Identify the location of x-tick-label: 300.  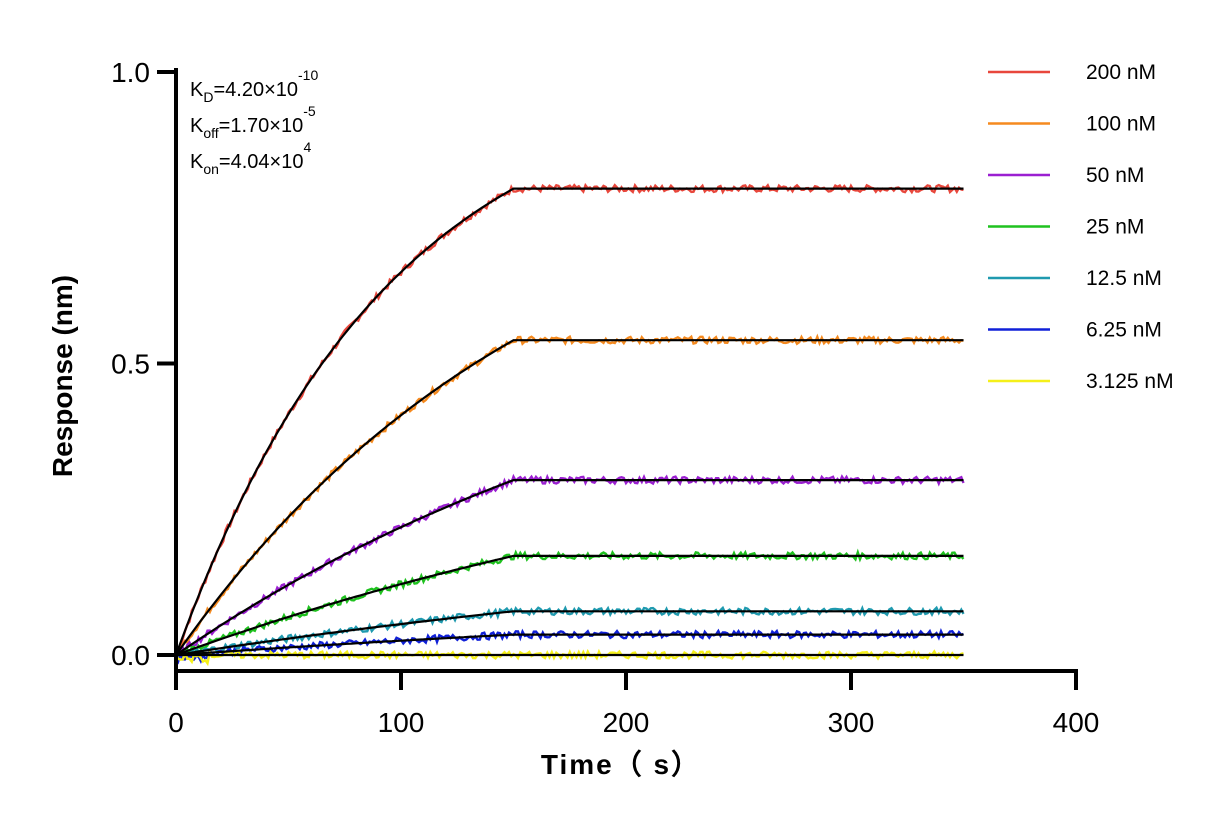
(851, 722).